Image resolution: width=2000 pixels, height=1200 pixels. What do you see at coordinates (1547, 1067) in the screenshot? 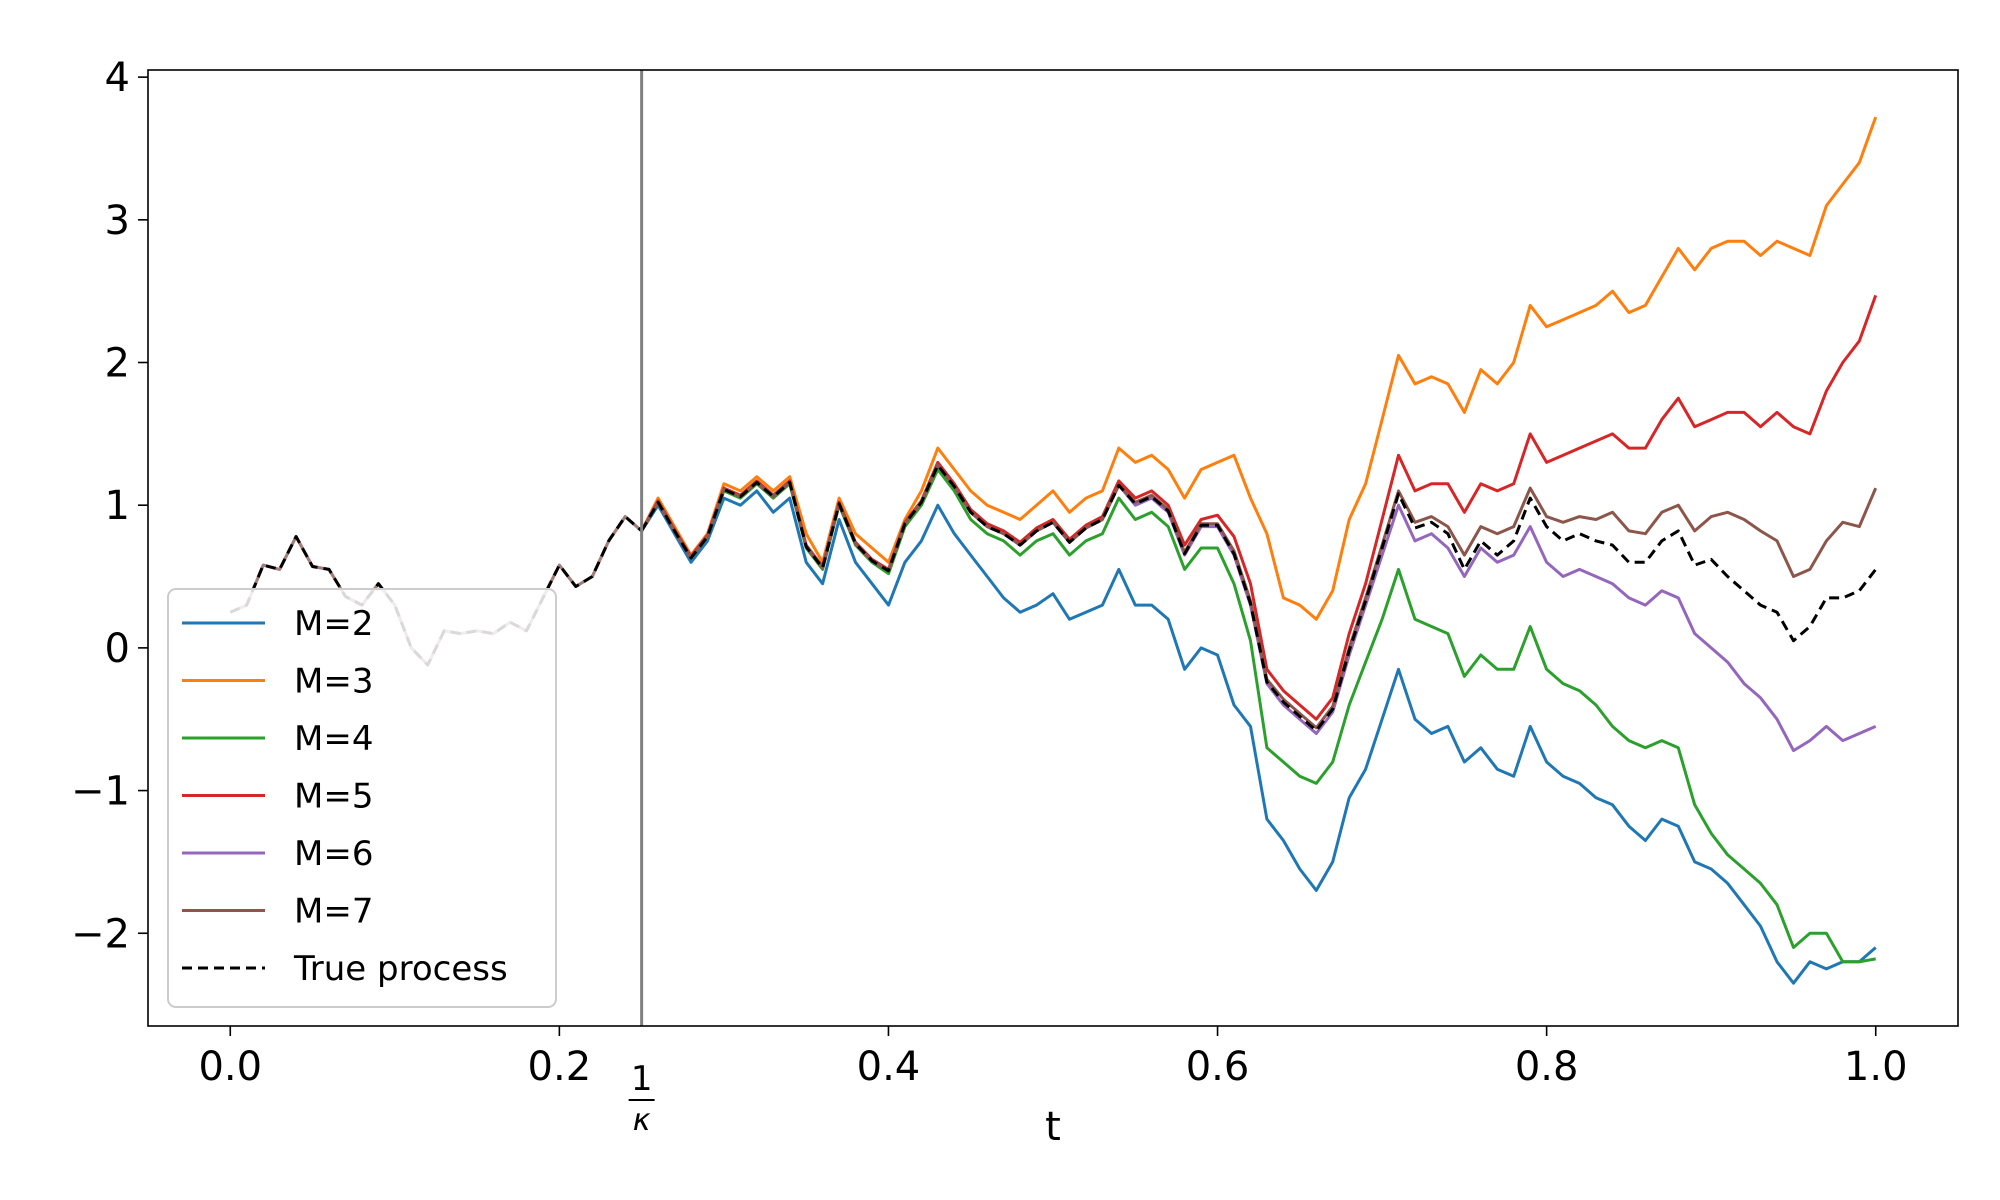
I see `x-tick-label: 0.8` at bounding box center [1547, 1067].